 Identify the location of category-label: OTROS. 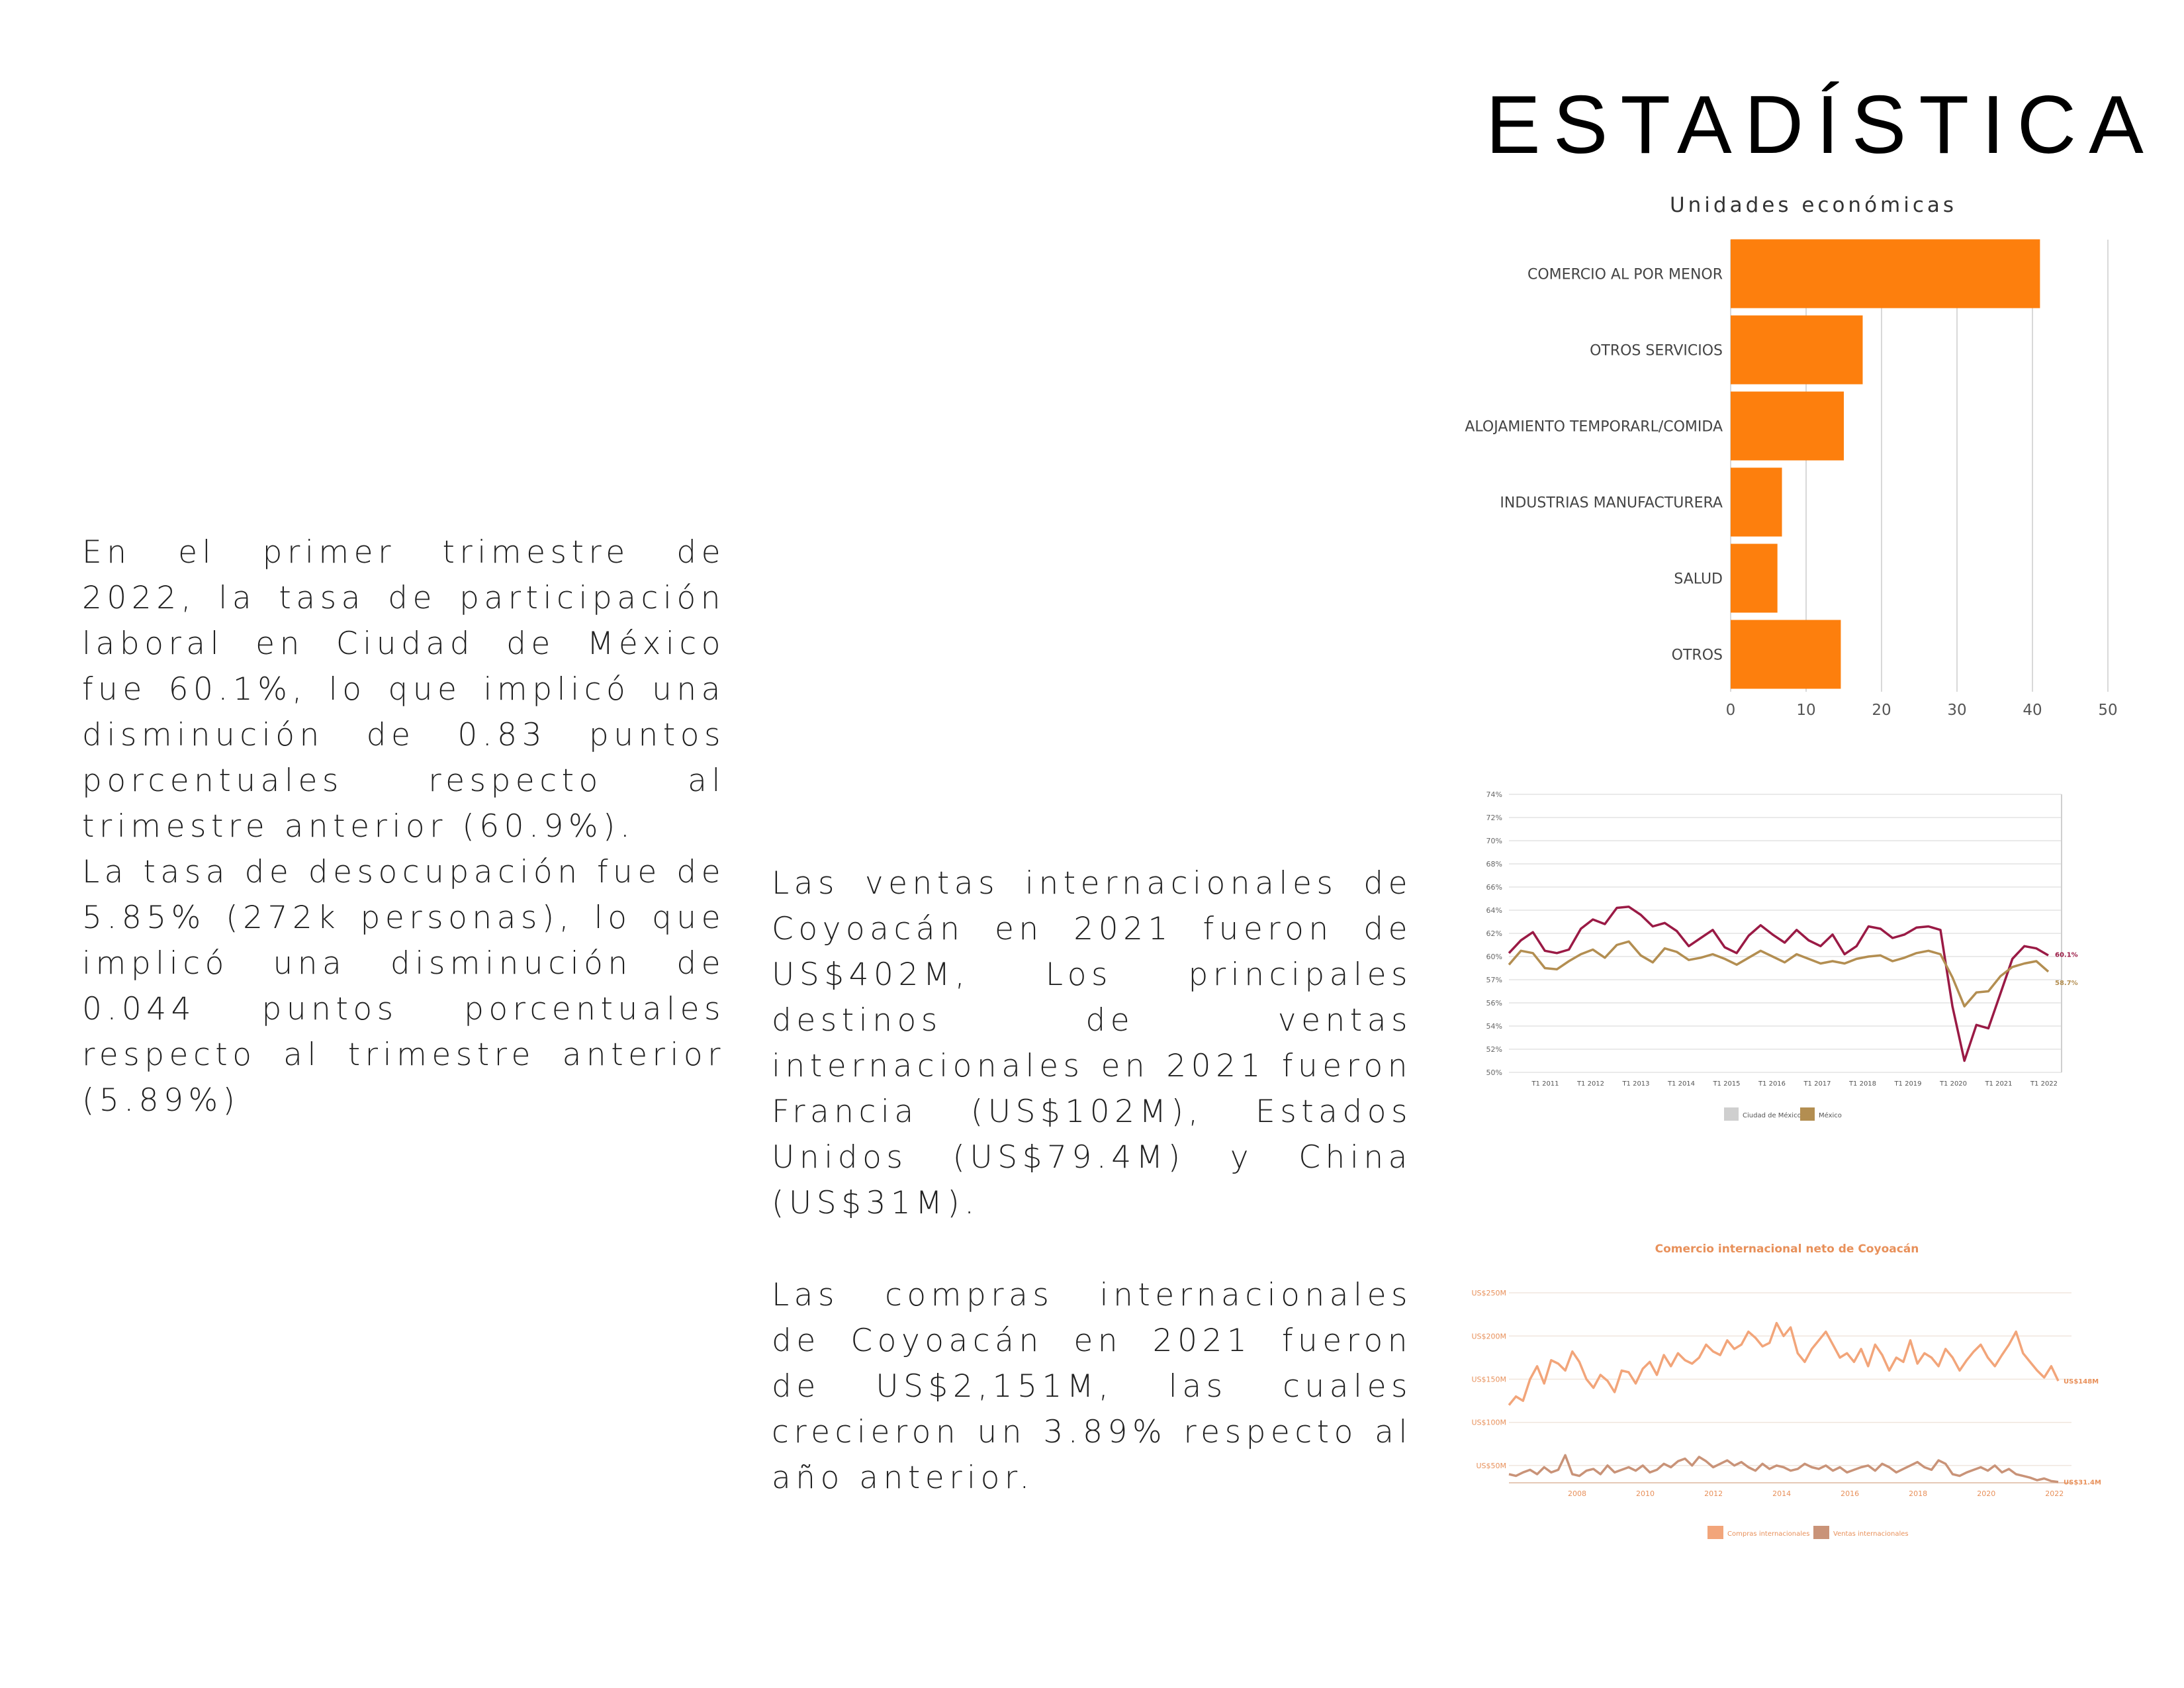
(1698, 655).